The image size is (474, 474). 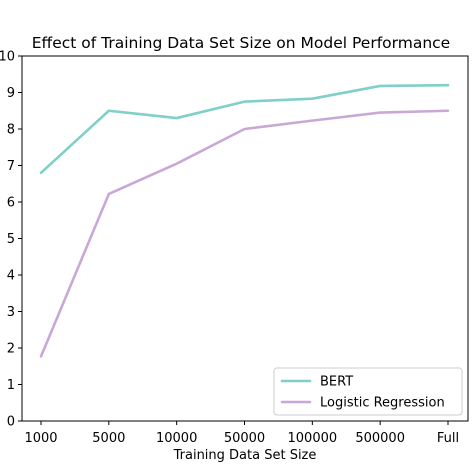 I want to click on x-tick-label: 500000, so click(x=380, y=438).